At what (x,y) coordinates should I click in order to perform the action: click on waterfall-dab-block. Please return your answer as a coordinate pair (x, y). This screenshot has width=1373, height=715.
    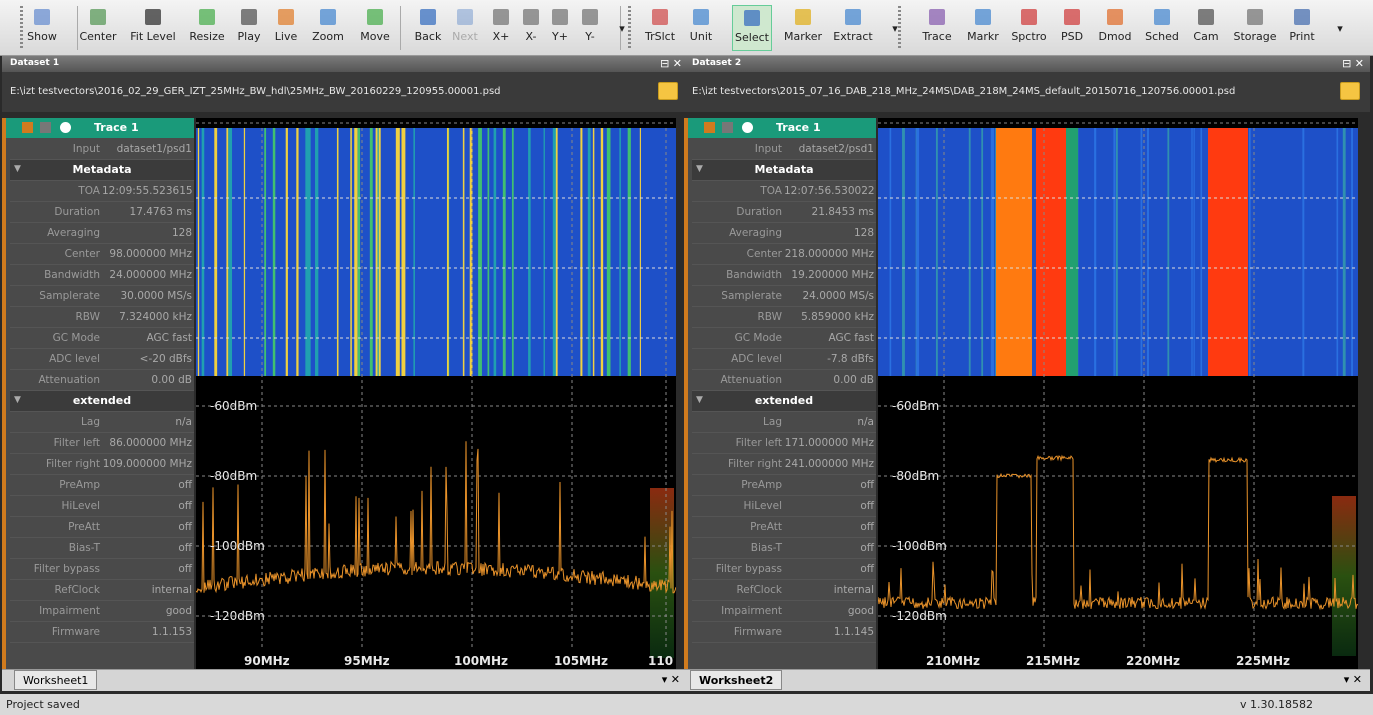
    Looking at the image, I should click on (1228, 252).